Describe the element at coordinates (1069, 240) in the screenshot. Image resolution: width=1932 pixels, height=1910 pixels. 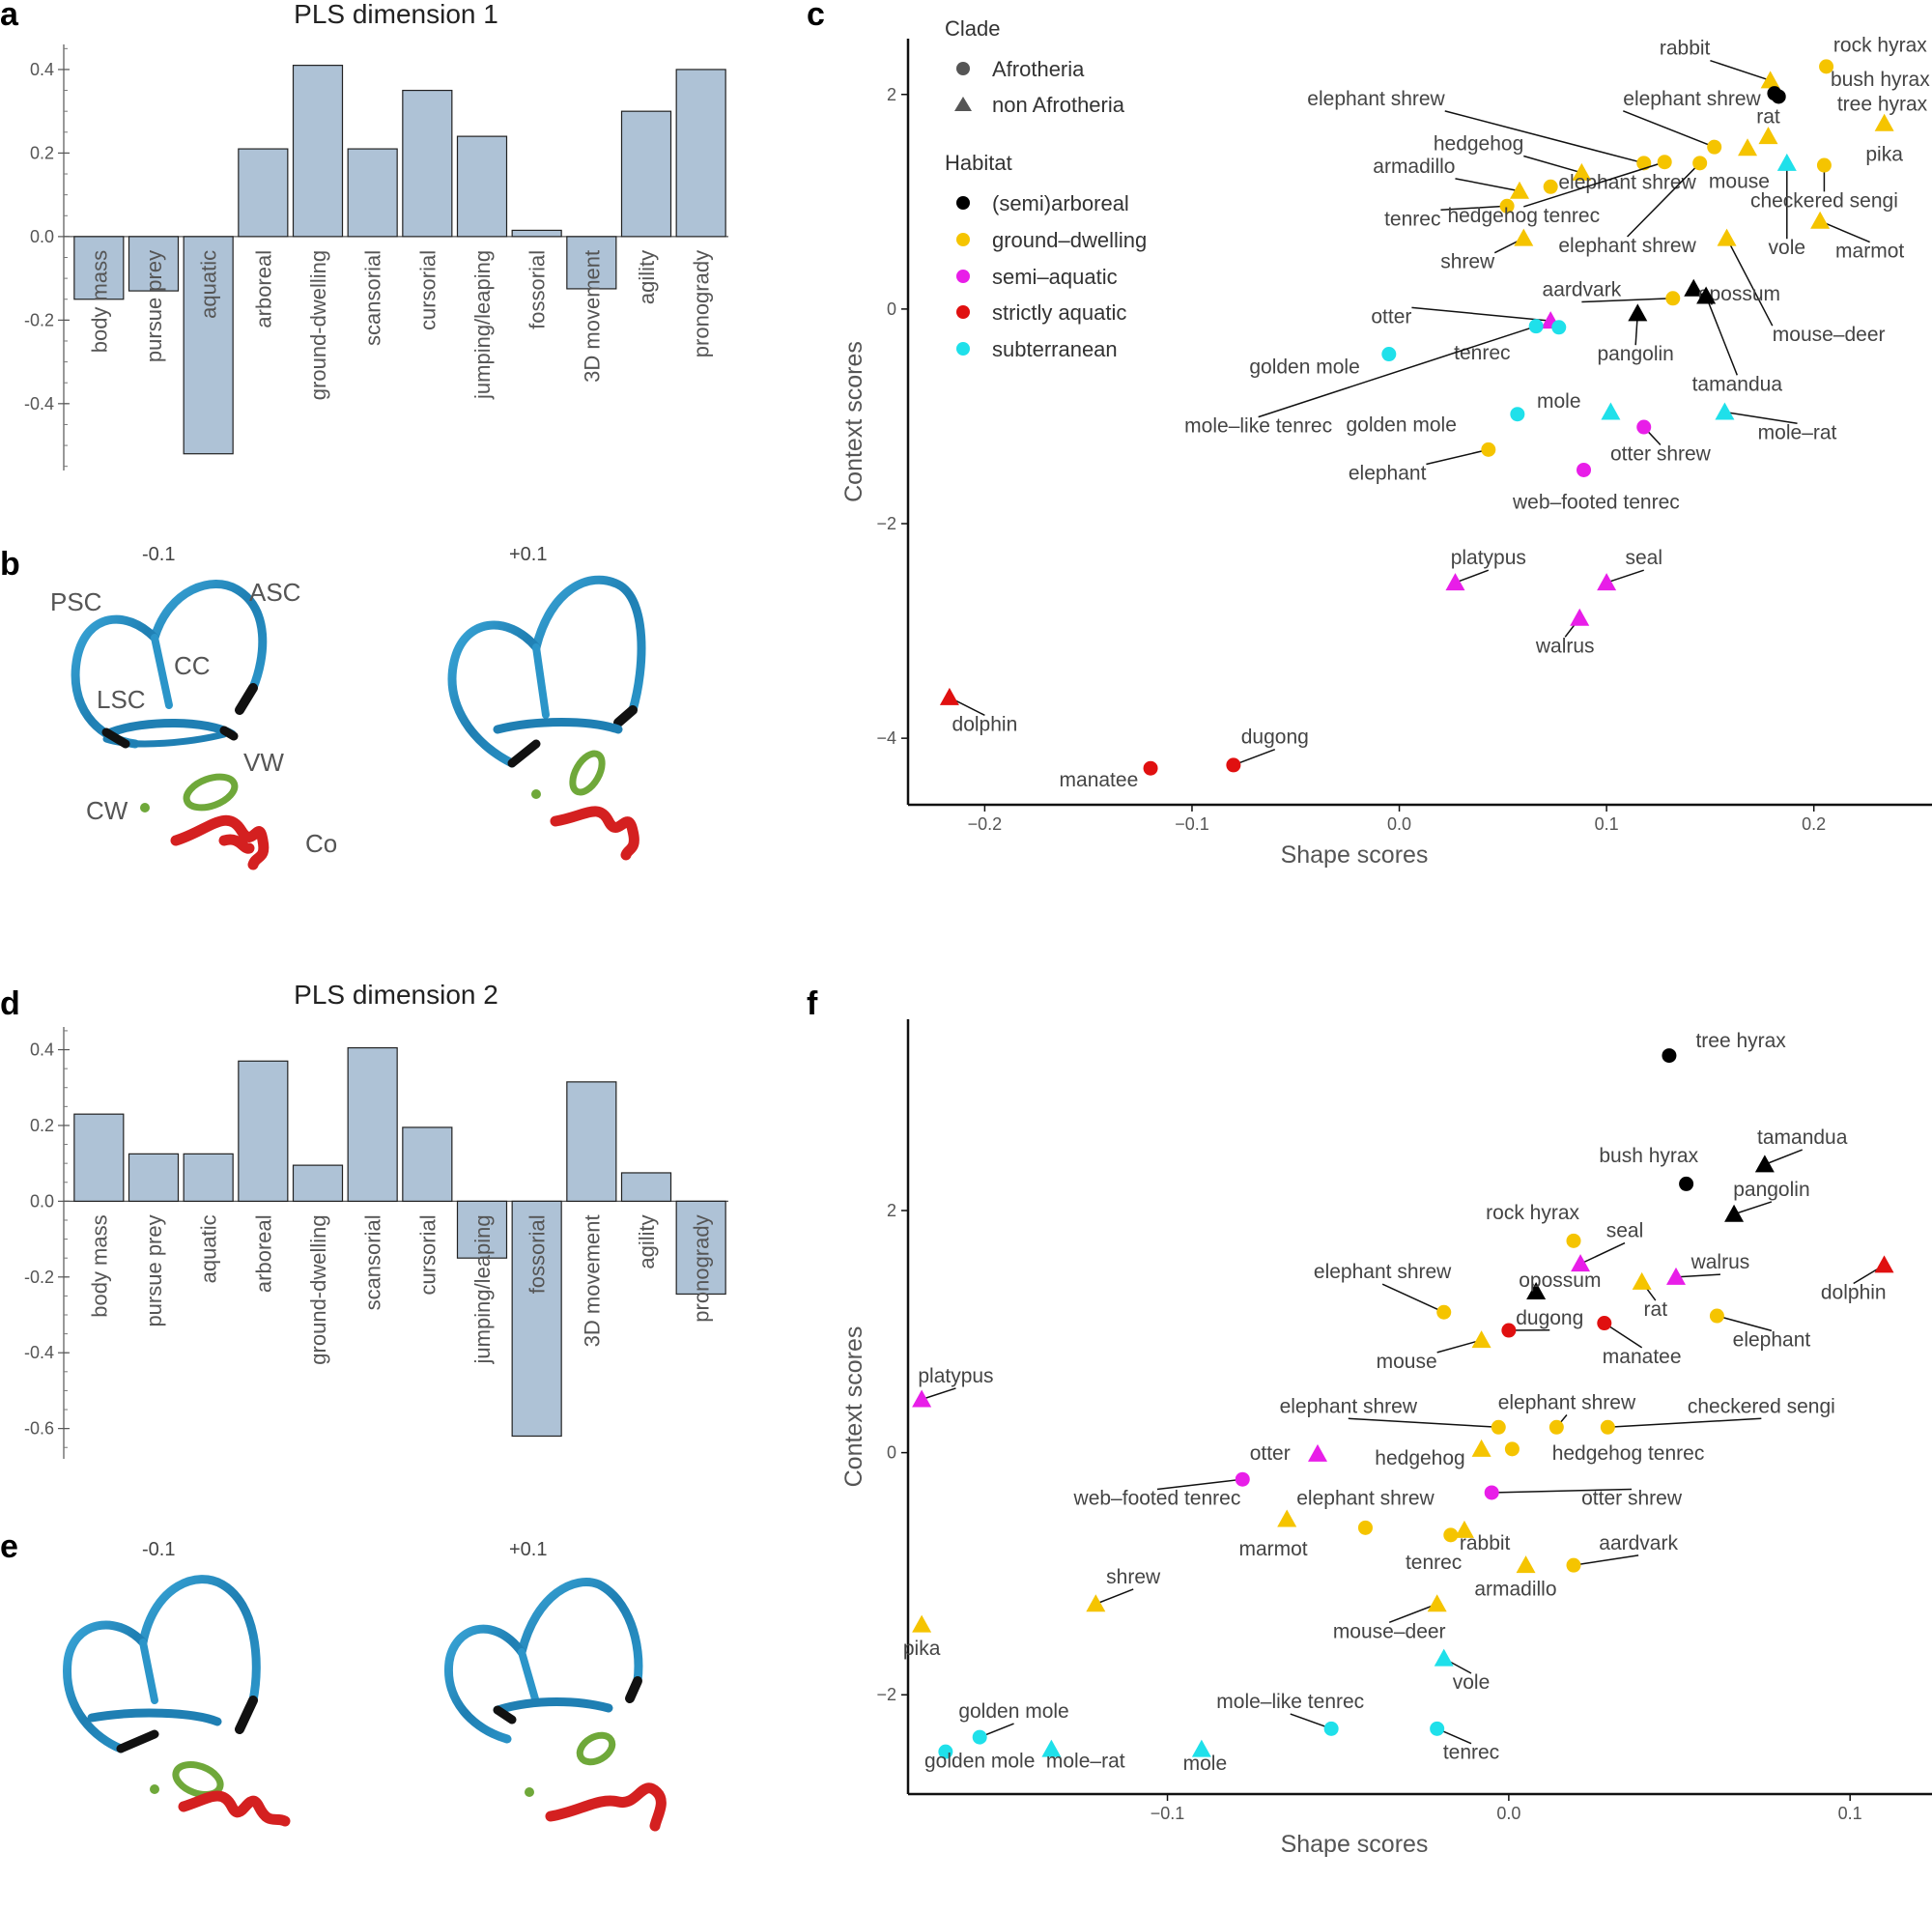
I see `legend-habitat-ground-dwelling: ground–dwelling` at that location.